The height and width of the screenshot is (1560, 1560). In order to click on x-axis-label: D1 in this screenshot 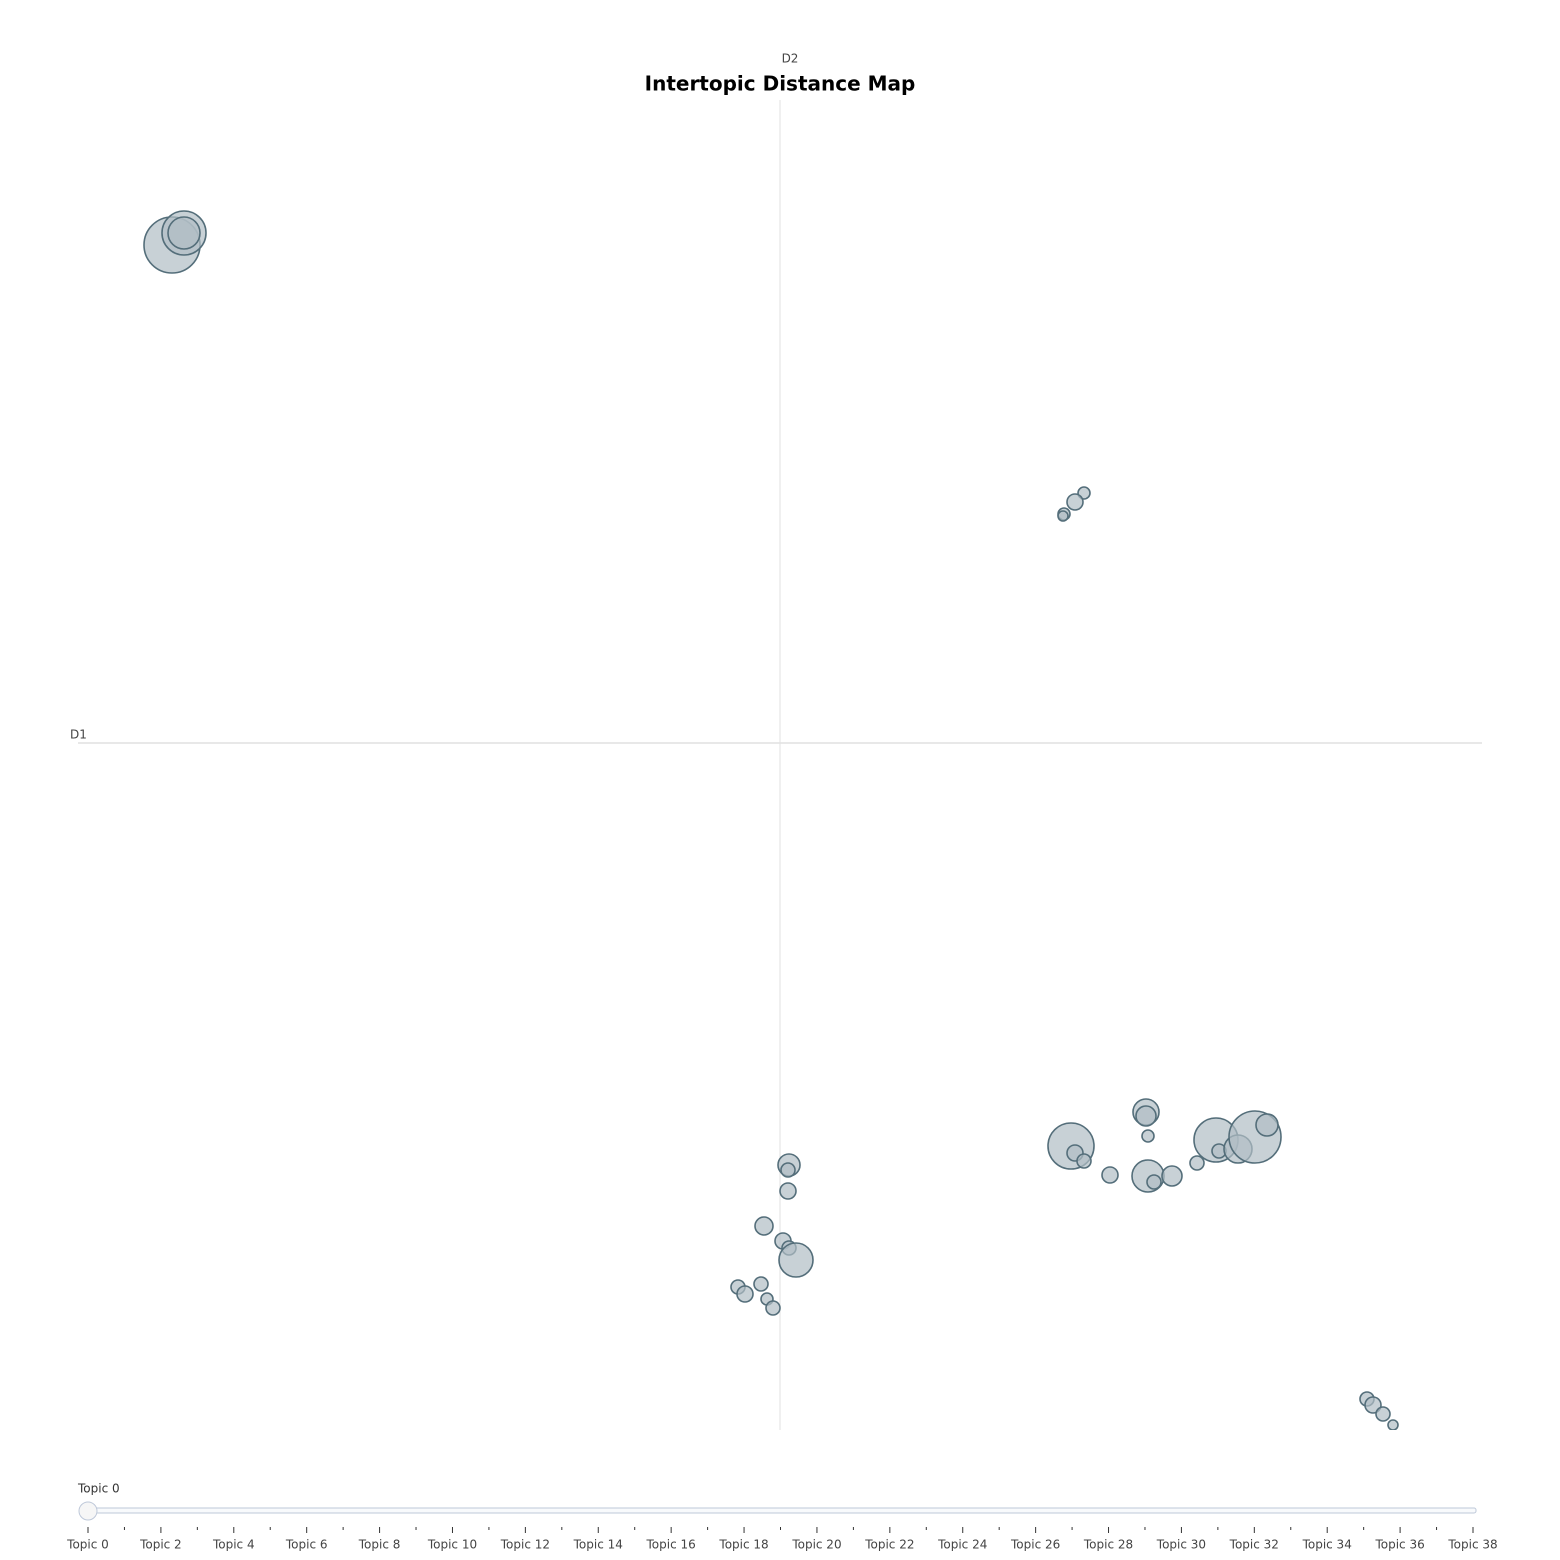, I will do `click(78, 735)`.